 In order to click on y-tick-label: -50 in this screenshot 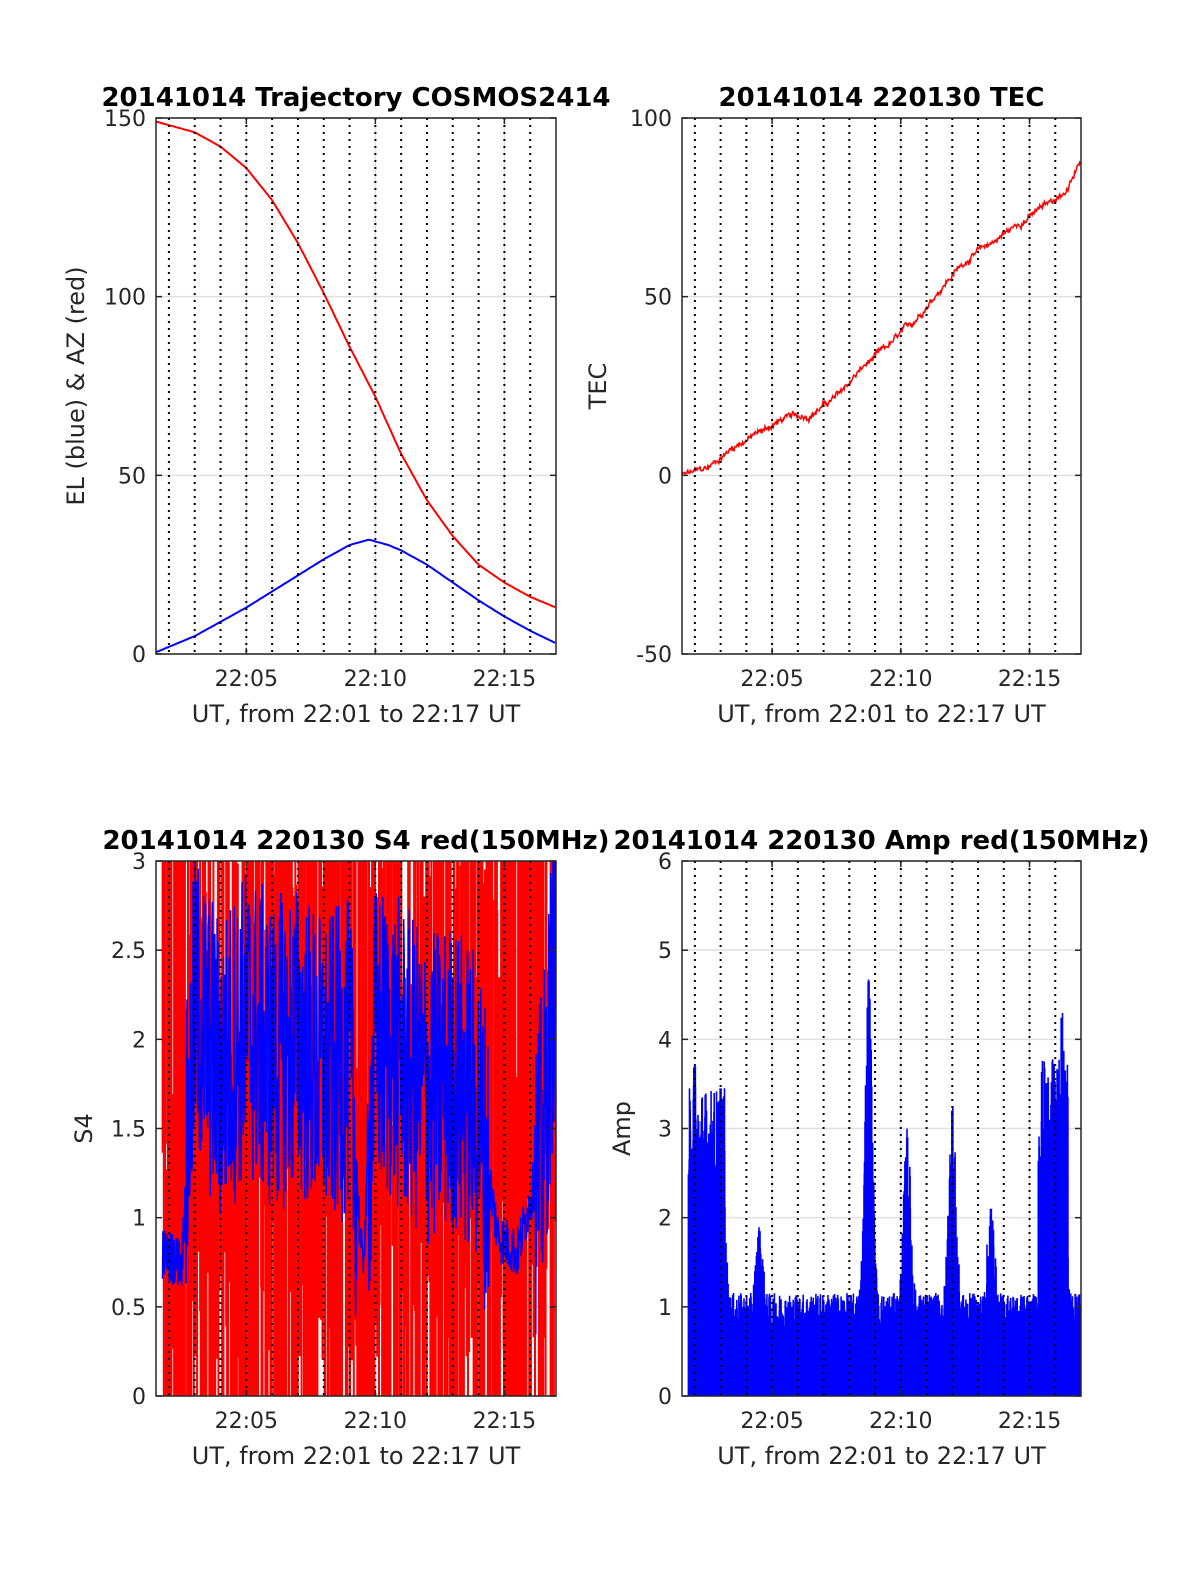, I will do `click(654, 655)`.